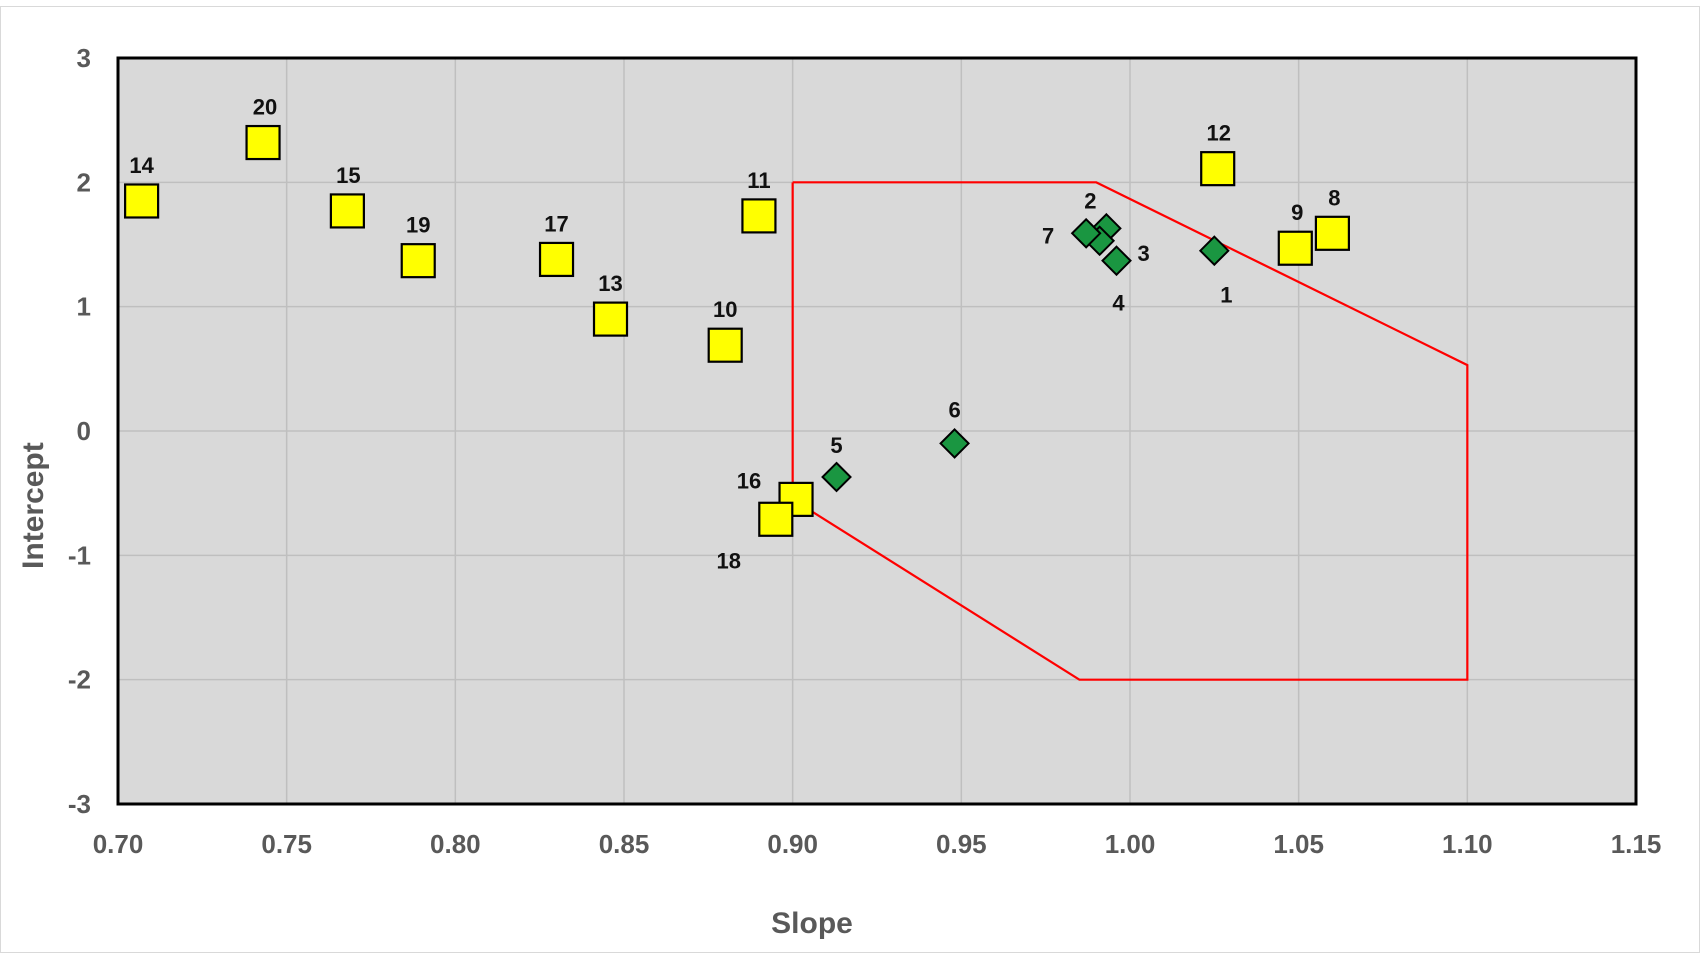  Describe the element at coordinates (1467, 844) in the screenshot. I see `x-tick-label: 1.10` at that location.